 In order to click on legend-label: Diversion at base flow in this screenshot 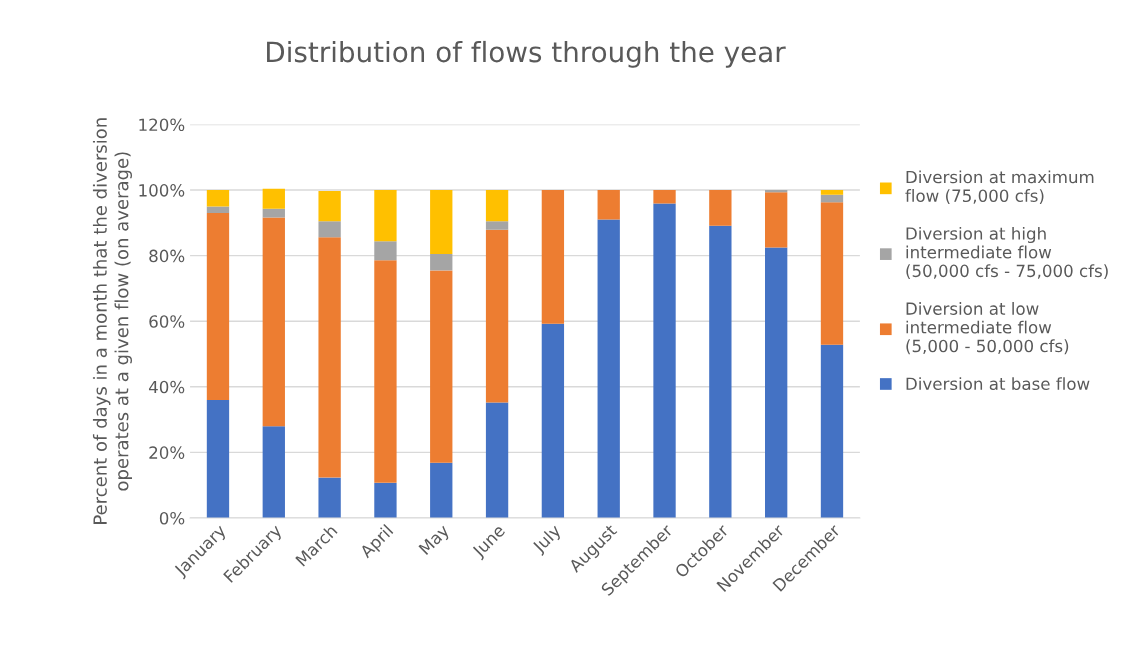, I will do `click(998, 384)`.